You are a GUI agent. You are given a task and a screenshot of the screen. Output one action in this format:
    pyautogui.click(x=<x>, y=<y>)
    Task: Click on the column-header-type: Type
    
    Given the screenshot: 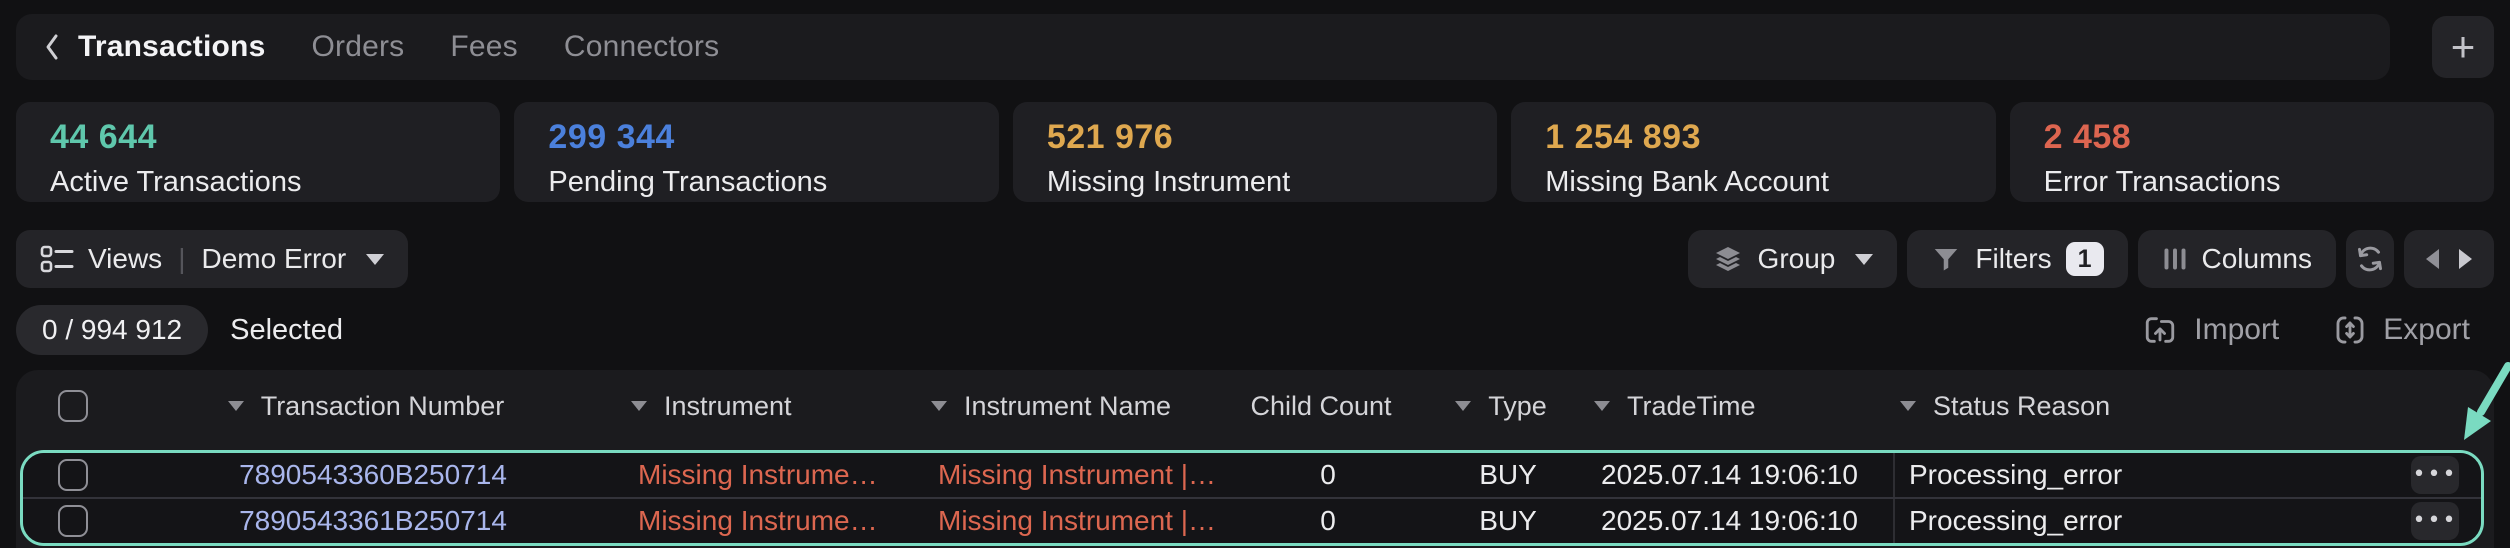 What is the action you would take?
    pyautogui.click(x=1501, y=406)
    